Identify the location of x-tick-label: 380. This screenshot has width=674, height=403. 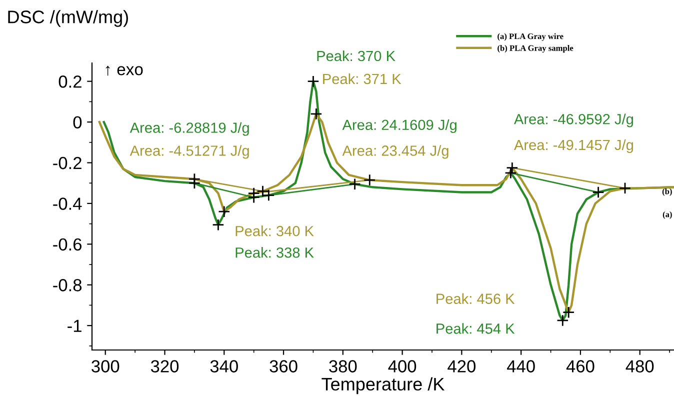
(343, 366).